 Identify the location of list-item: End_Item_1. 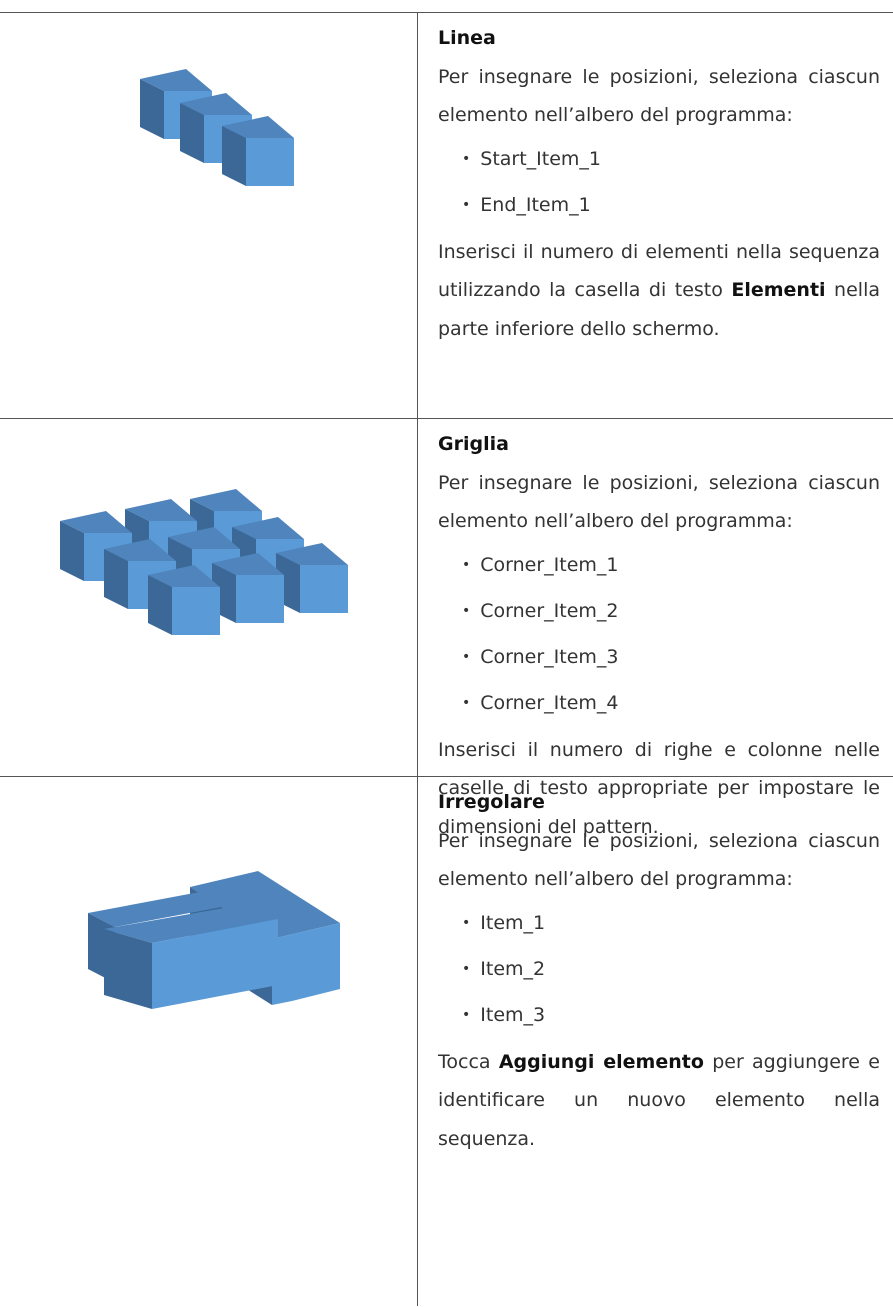
(671, 206).